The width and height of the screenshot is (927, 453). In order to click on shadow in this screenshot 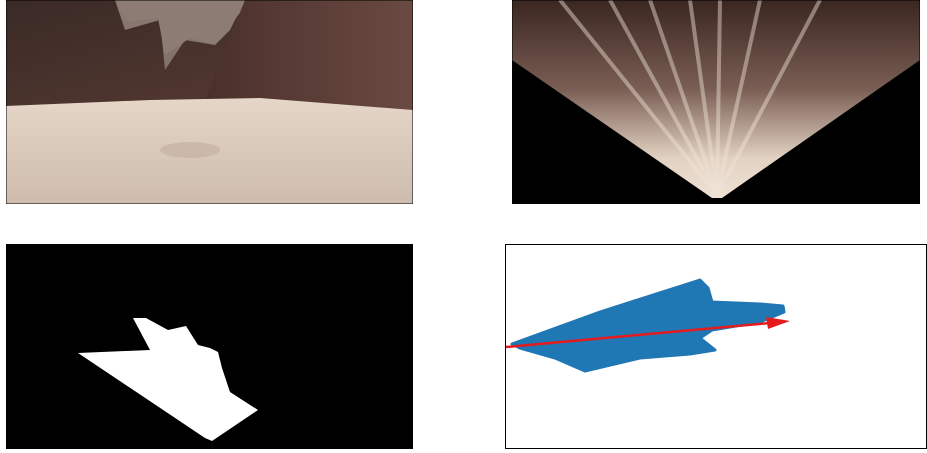, I will do `click(190, 150)`.